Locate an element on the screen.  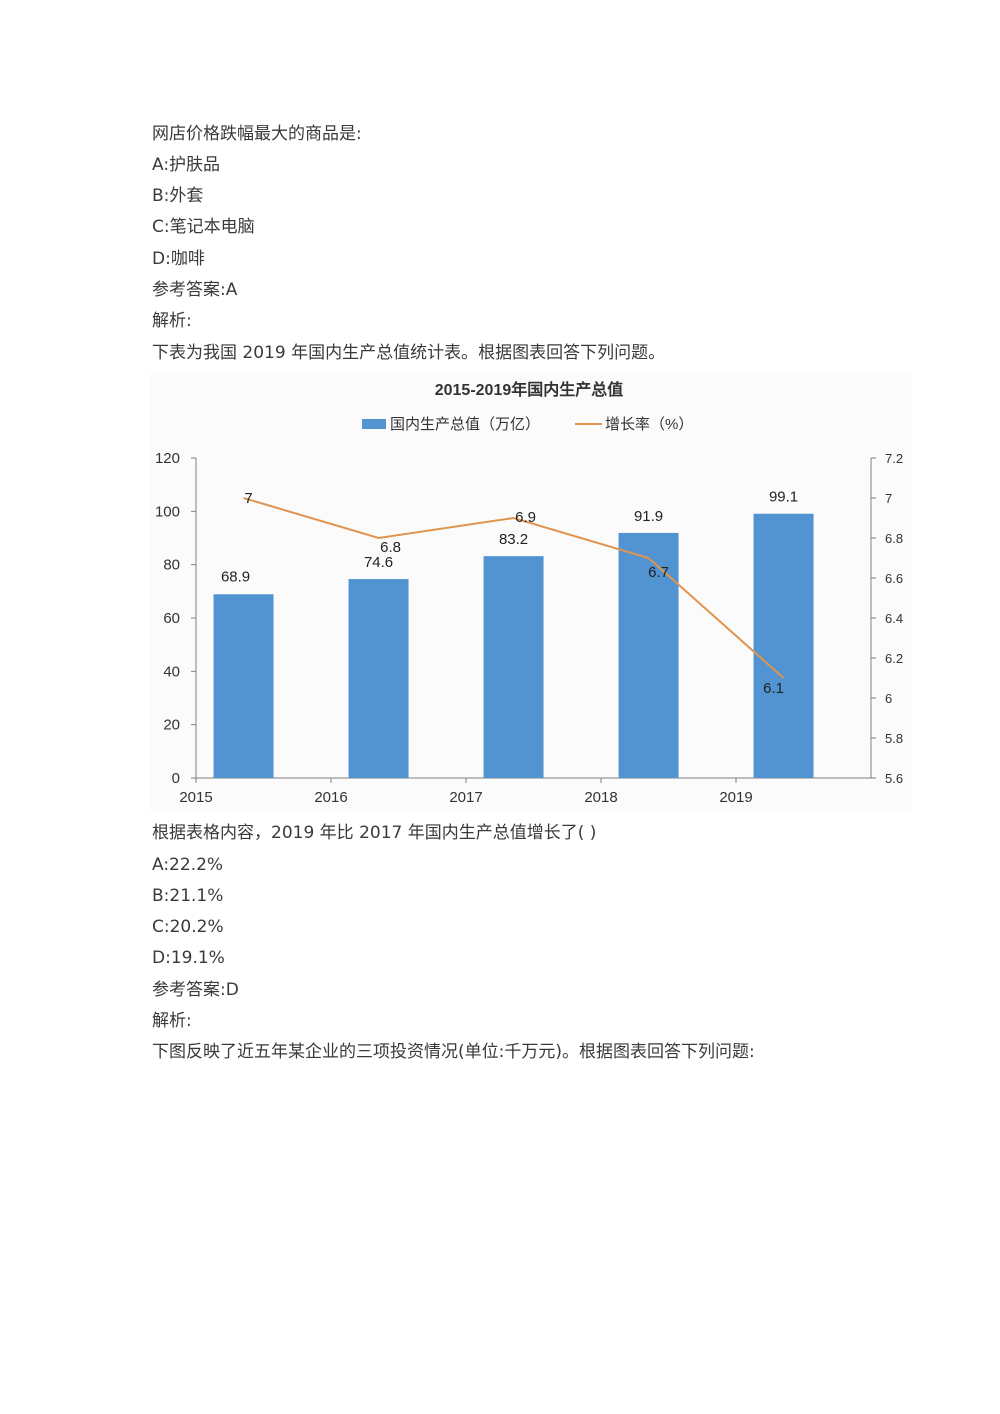
legend-line-label: 增长率（%） is located at coordinates (649, 424).